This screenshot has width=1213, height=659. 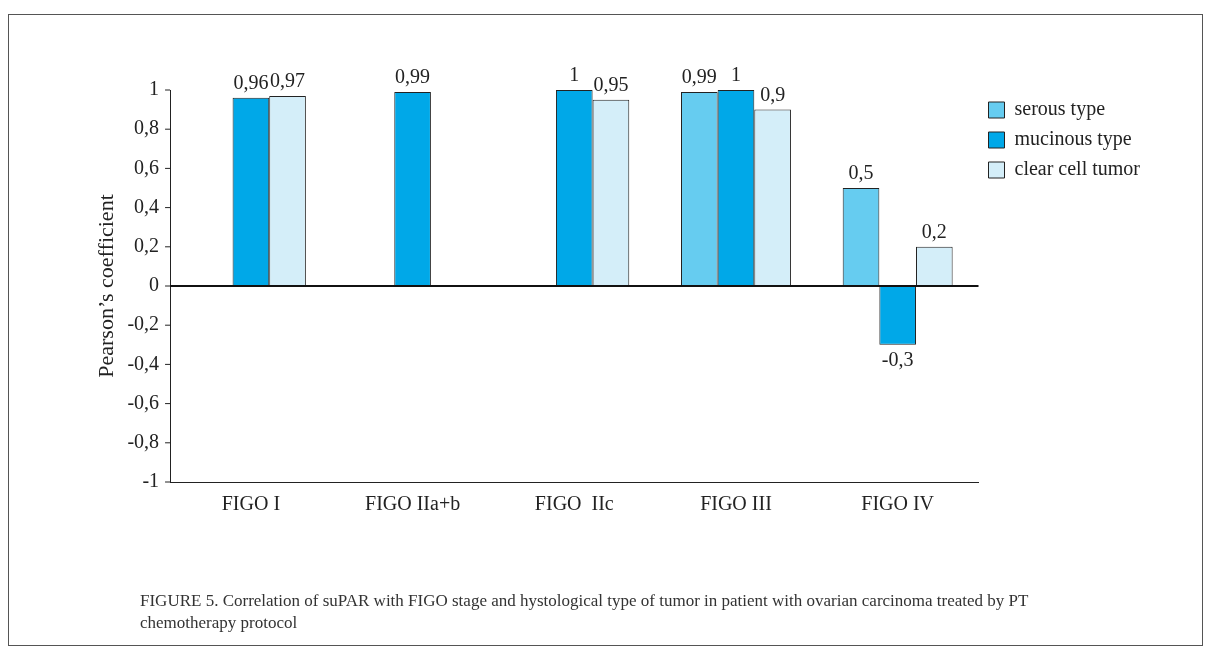 What do you see at coordinates (1077, 168) in the screenshot?
I see `legend-label: clear cell tumor` at bounding box center [1077, 168].